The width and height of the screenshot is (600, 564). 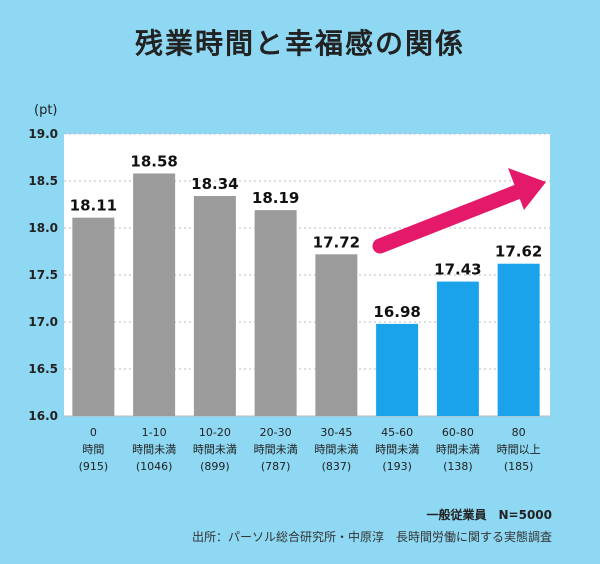 What do you see at coordinates (336, 242) in the screenshot?
I see `bar-value-label: 17.72` at bounding box center [336, 242].